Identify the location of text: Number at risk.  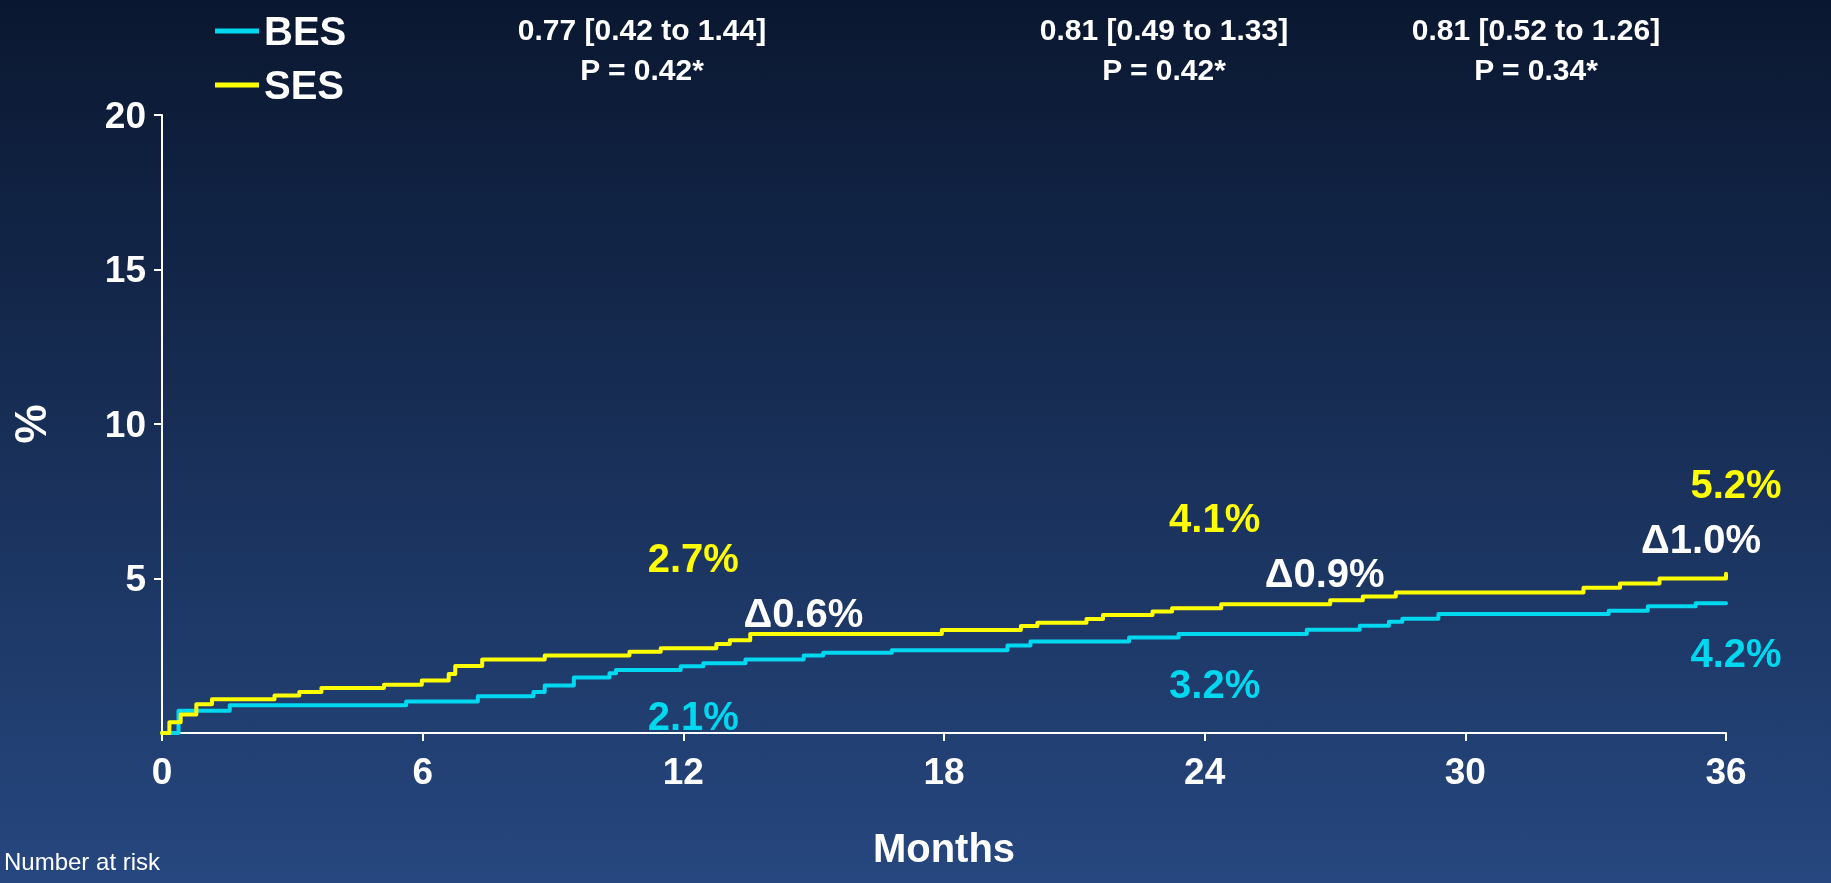
(83, 861).